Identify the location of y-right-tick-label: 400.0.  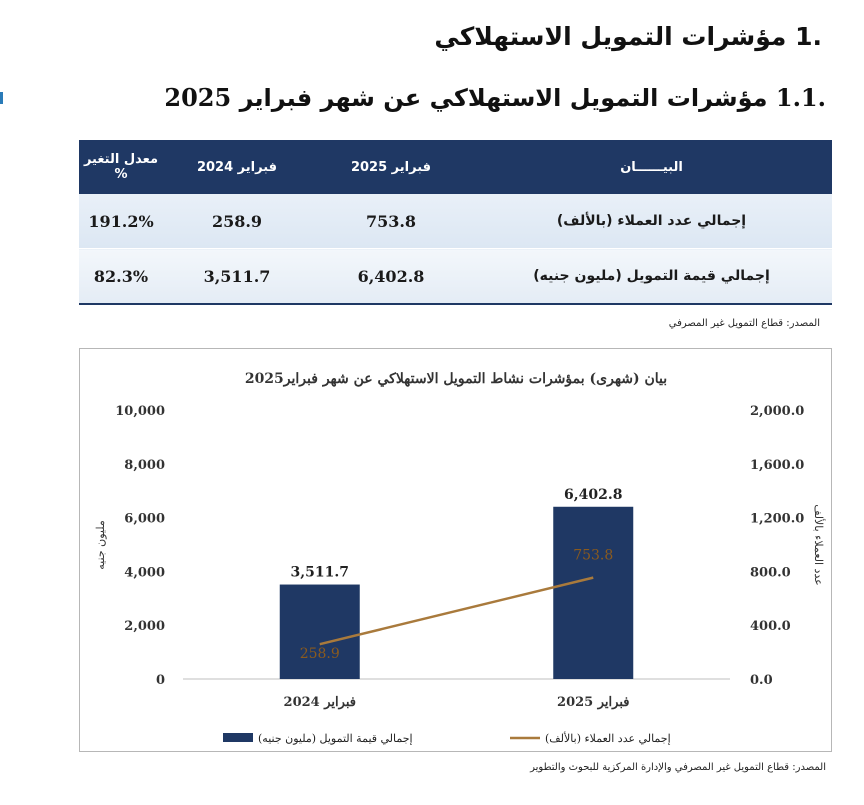
(770, 626).